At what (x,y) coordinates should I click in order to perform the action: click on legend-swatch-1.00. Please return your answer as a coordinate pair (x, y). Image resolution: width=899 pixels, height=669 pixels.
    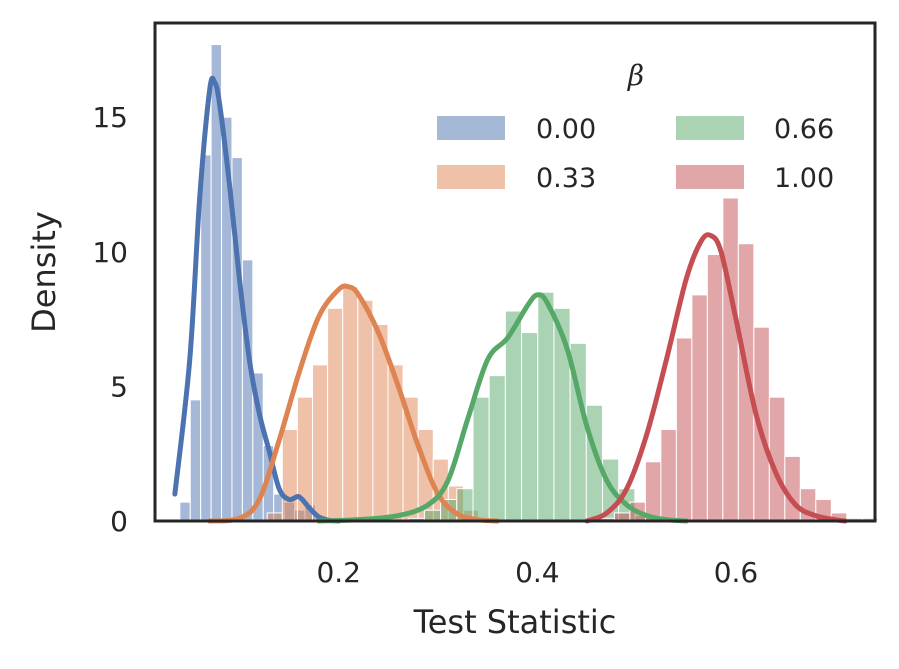
    Looking at the image, I should click on (710, 177).